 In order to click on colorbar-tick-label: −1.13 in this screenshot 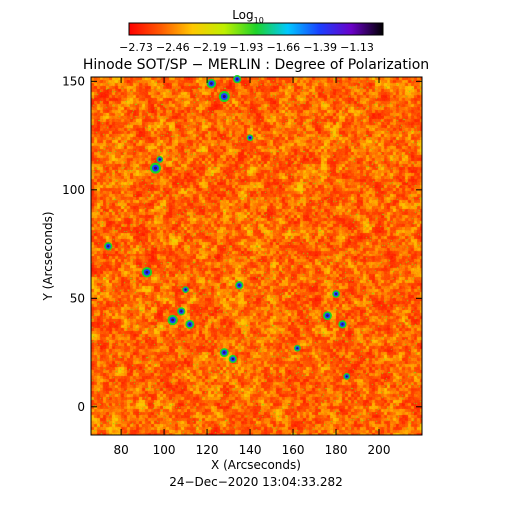, I will do `click(357, 47)`.